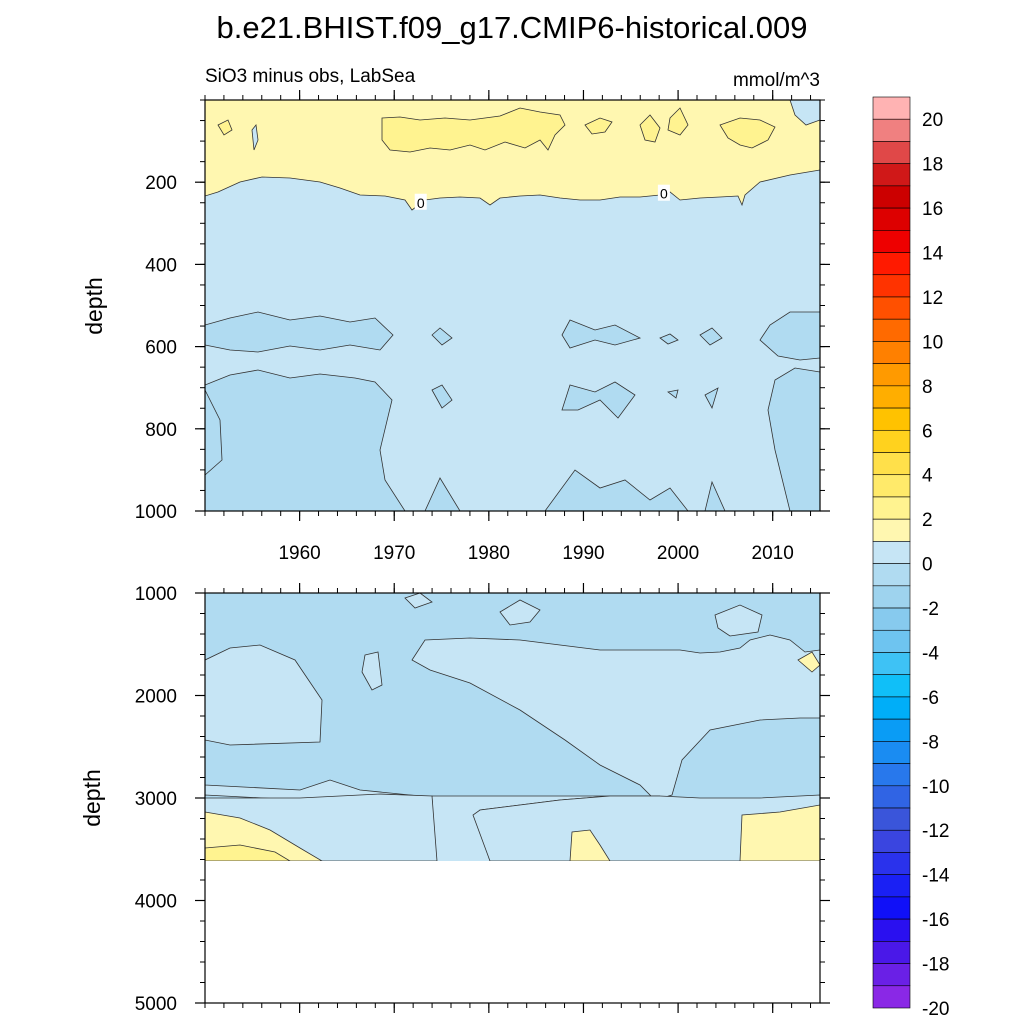 Image resolution: width=1024 pixels, height=1024 pixels. What do you see at coordinates (935, 965) in the screenshot?
I see `colorbar-label: -18` at bounding box center [935, 965].